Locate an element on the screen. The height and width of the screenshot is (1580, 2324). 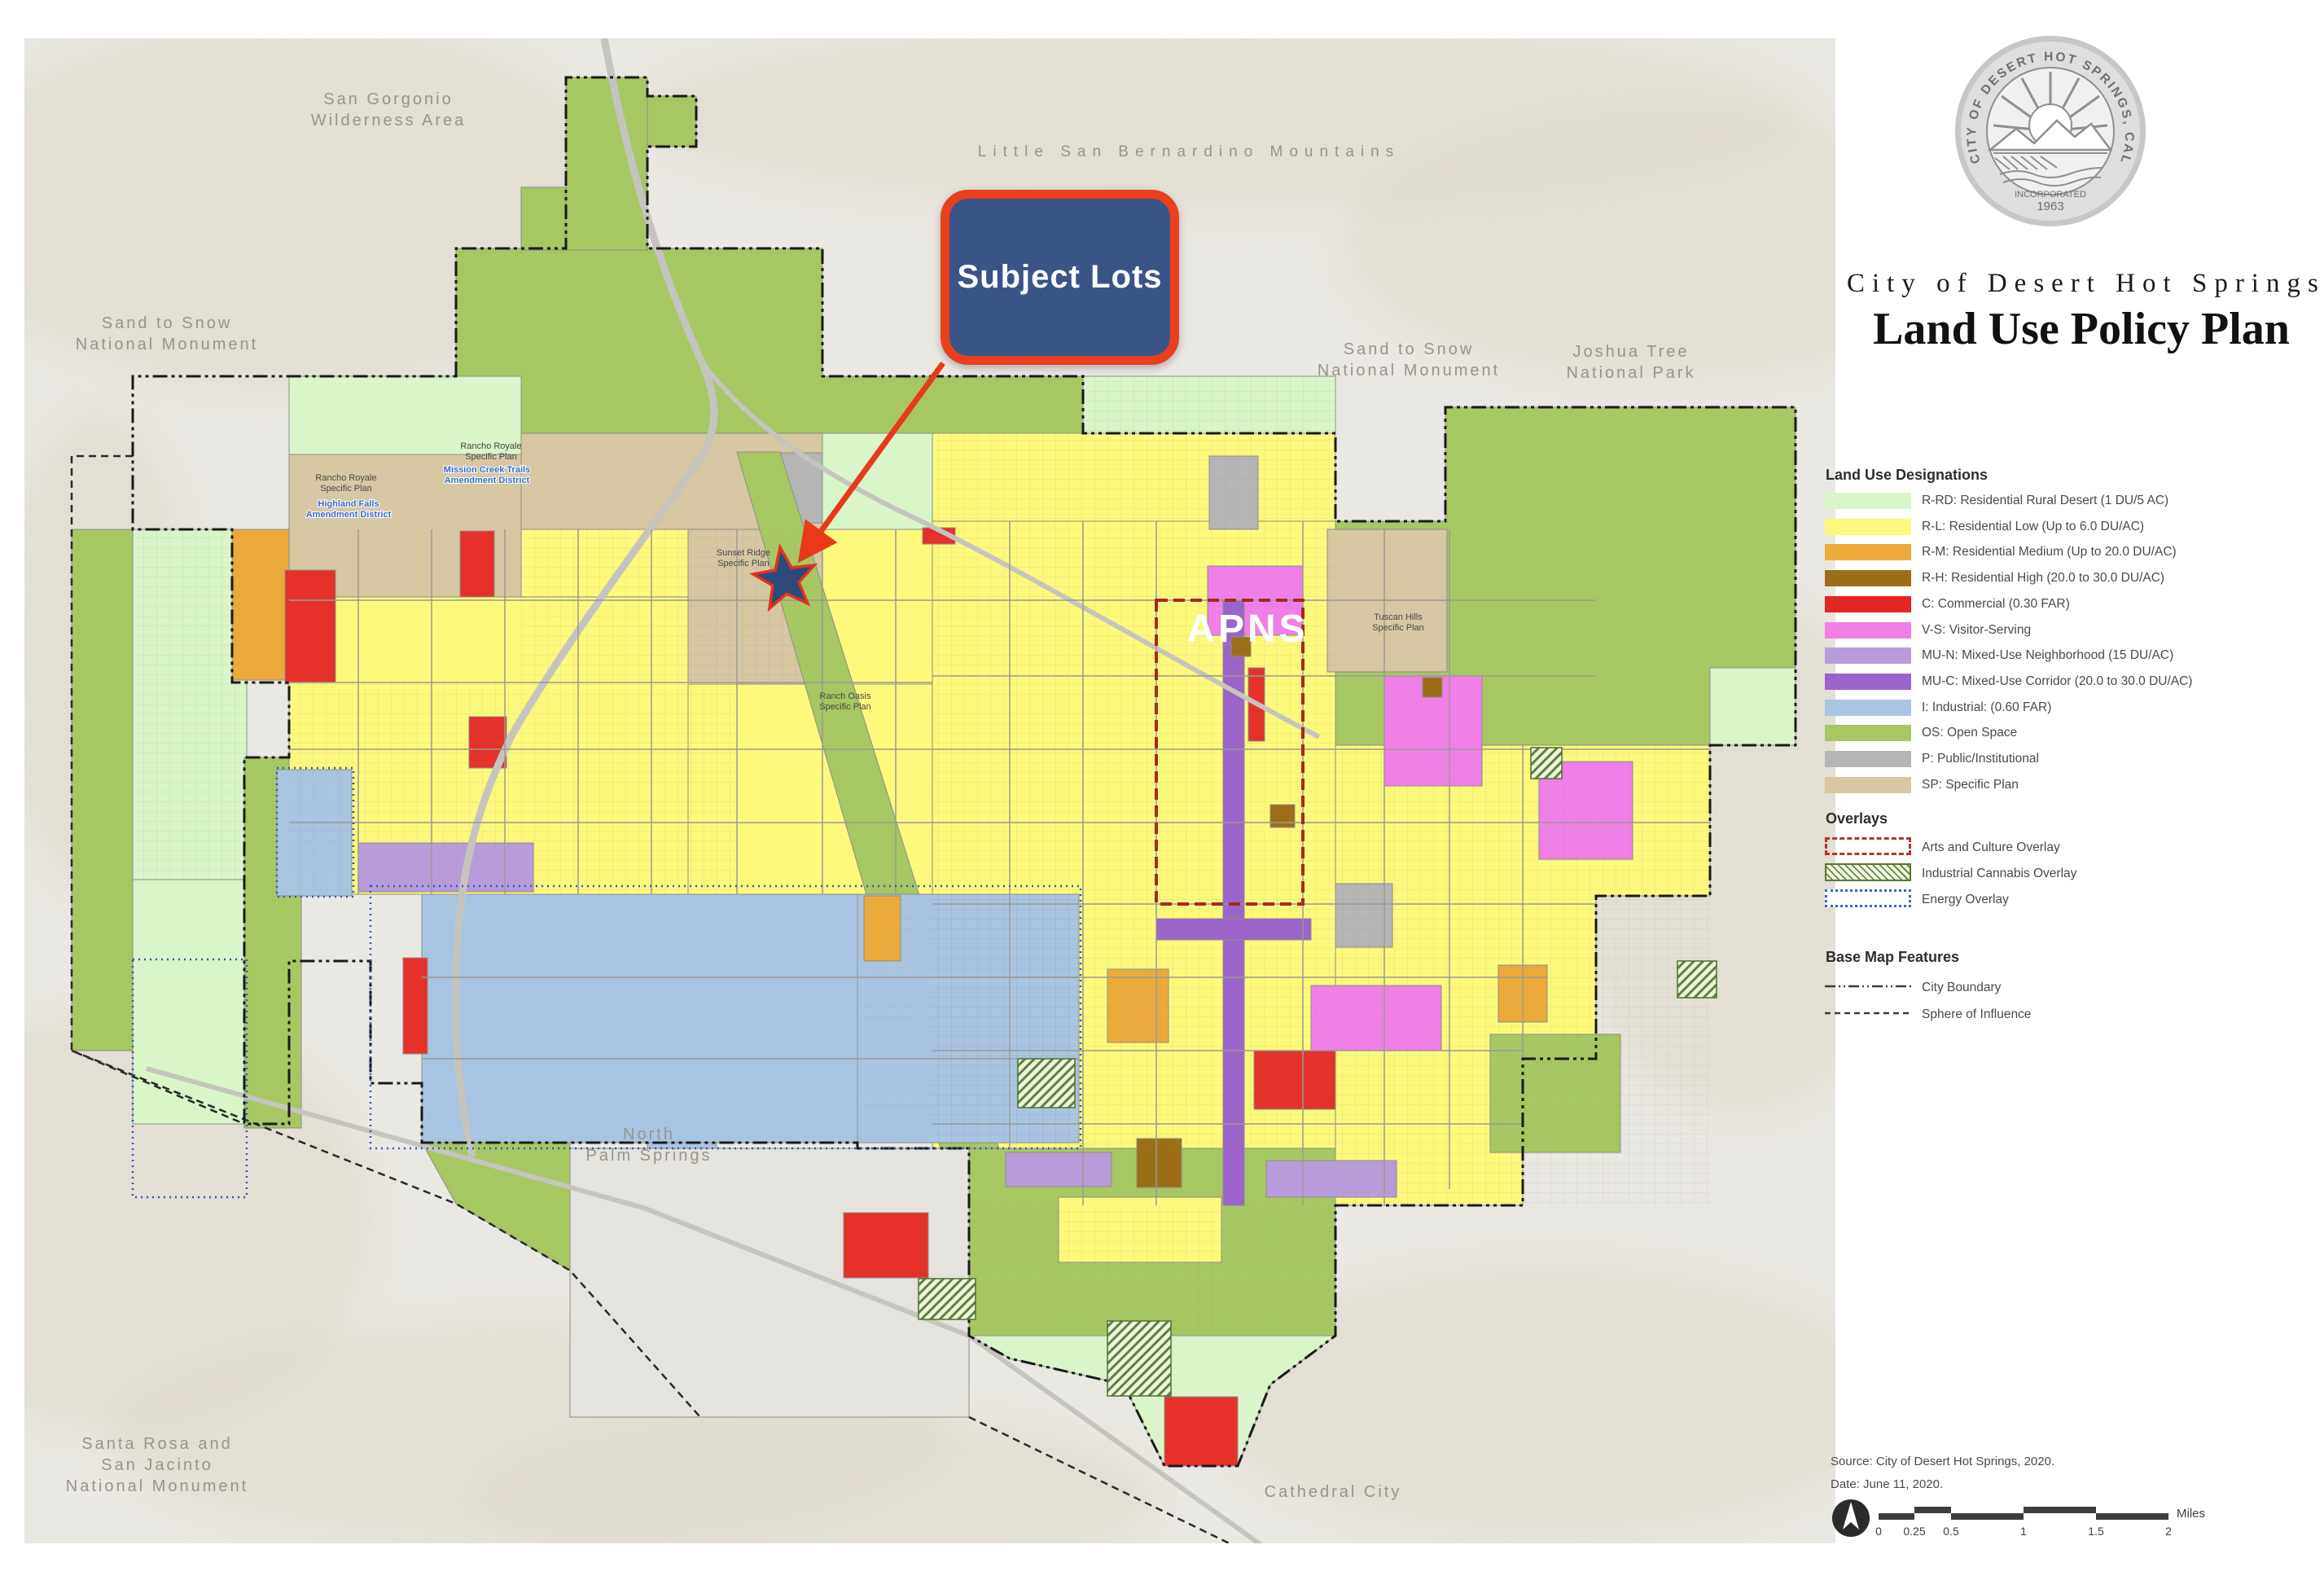
subject-lots-callout: Subject Lots is located at coordinates (1060, 278).